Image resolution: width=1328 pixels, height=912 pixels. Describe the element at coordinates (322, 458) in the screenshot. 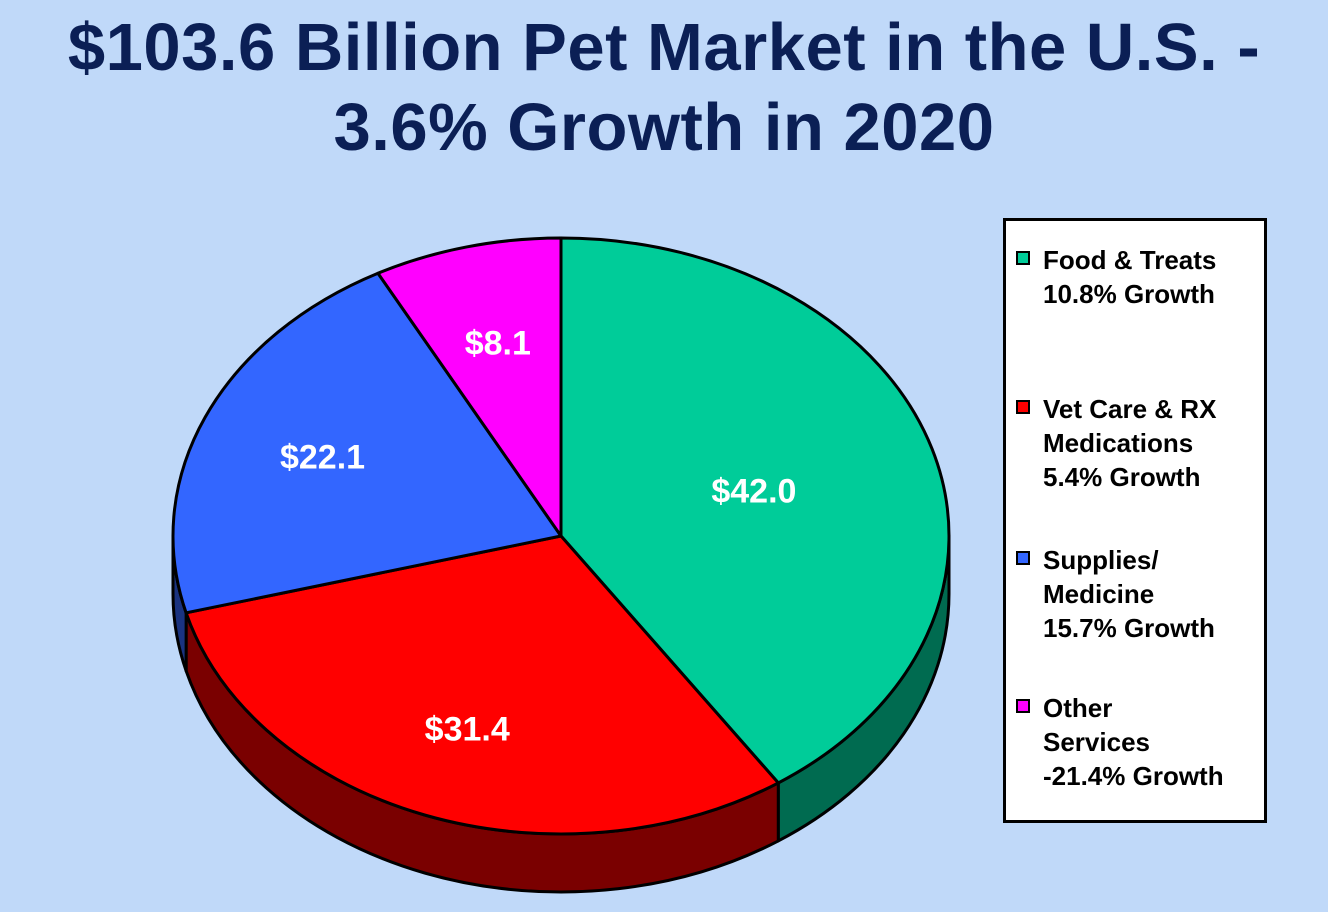

I see `data-label-supplies: $22.1` at that location.